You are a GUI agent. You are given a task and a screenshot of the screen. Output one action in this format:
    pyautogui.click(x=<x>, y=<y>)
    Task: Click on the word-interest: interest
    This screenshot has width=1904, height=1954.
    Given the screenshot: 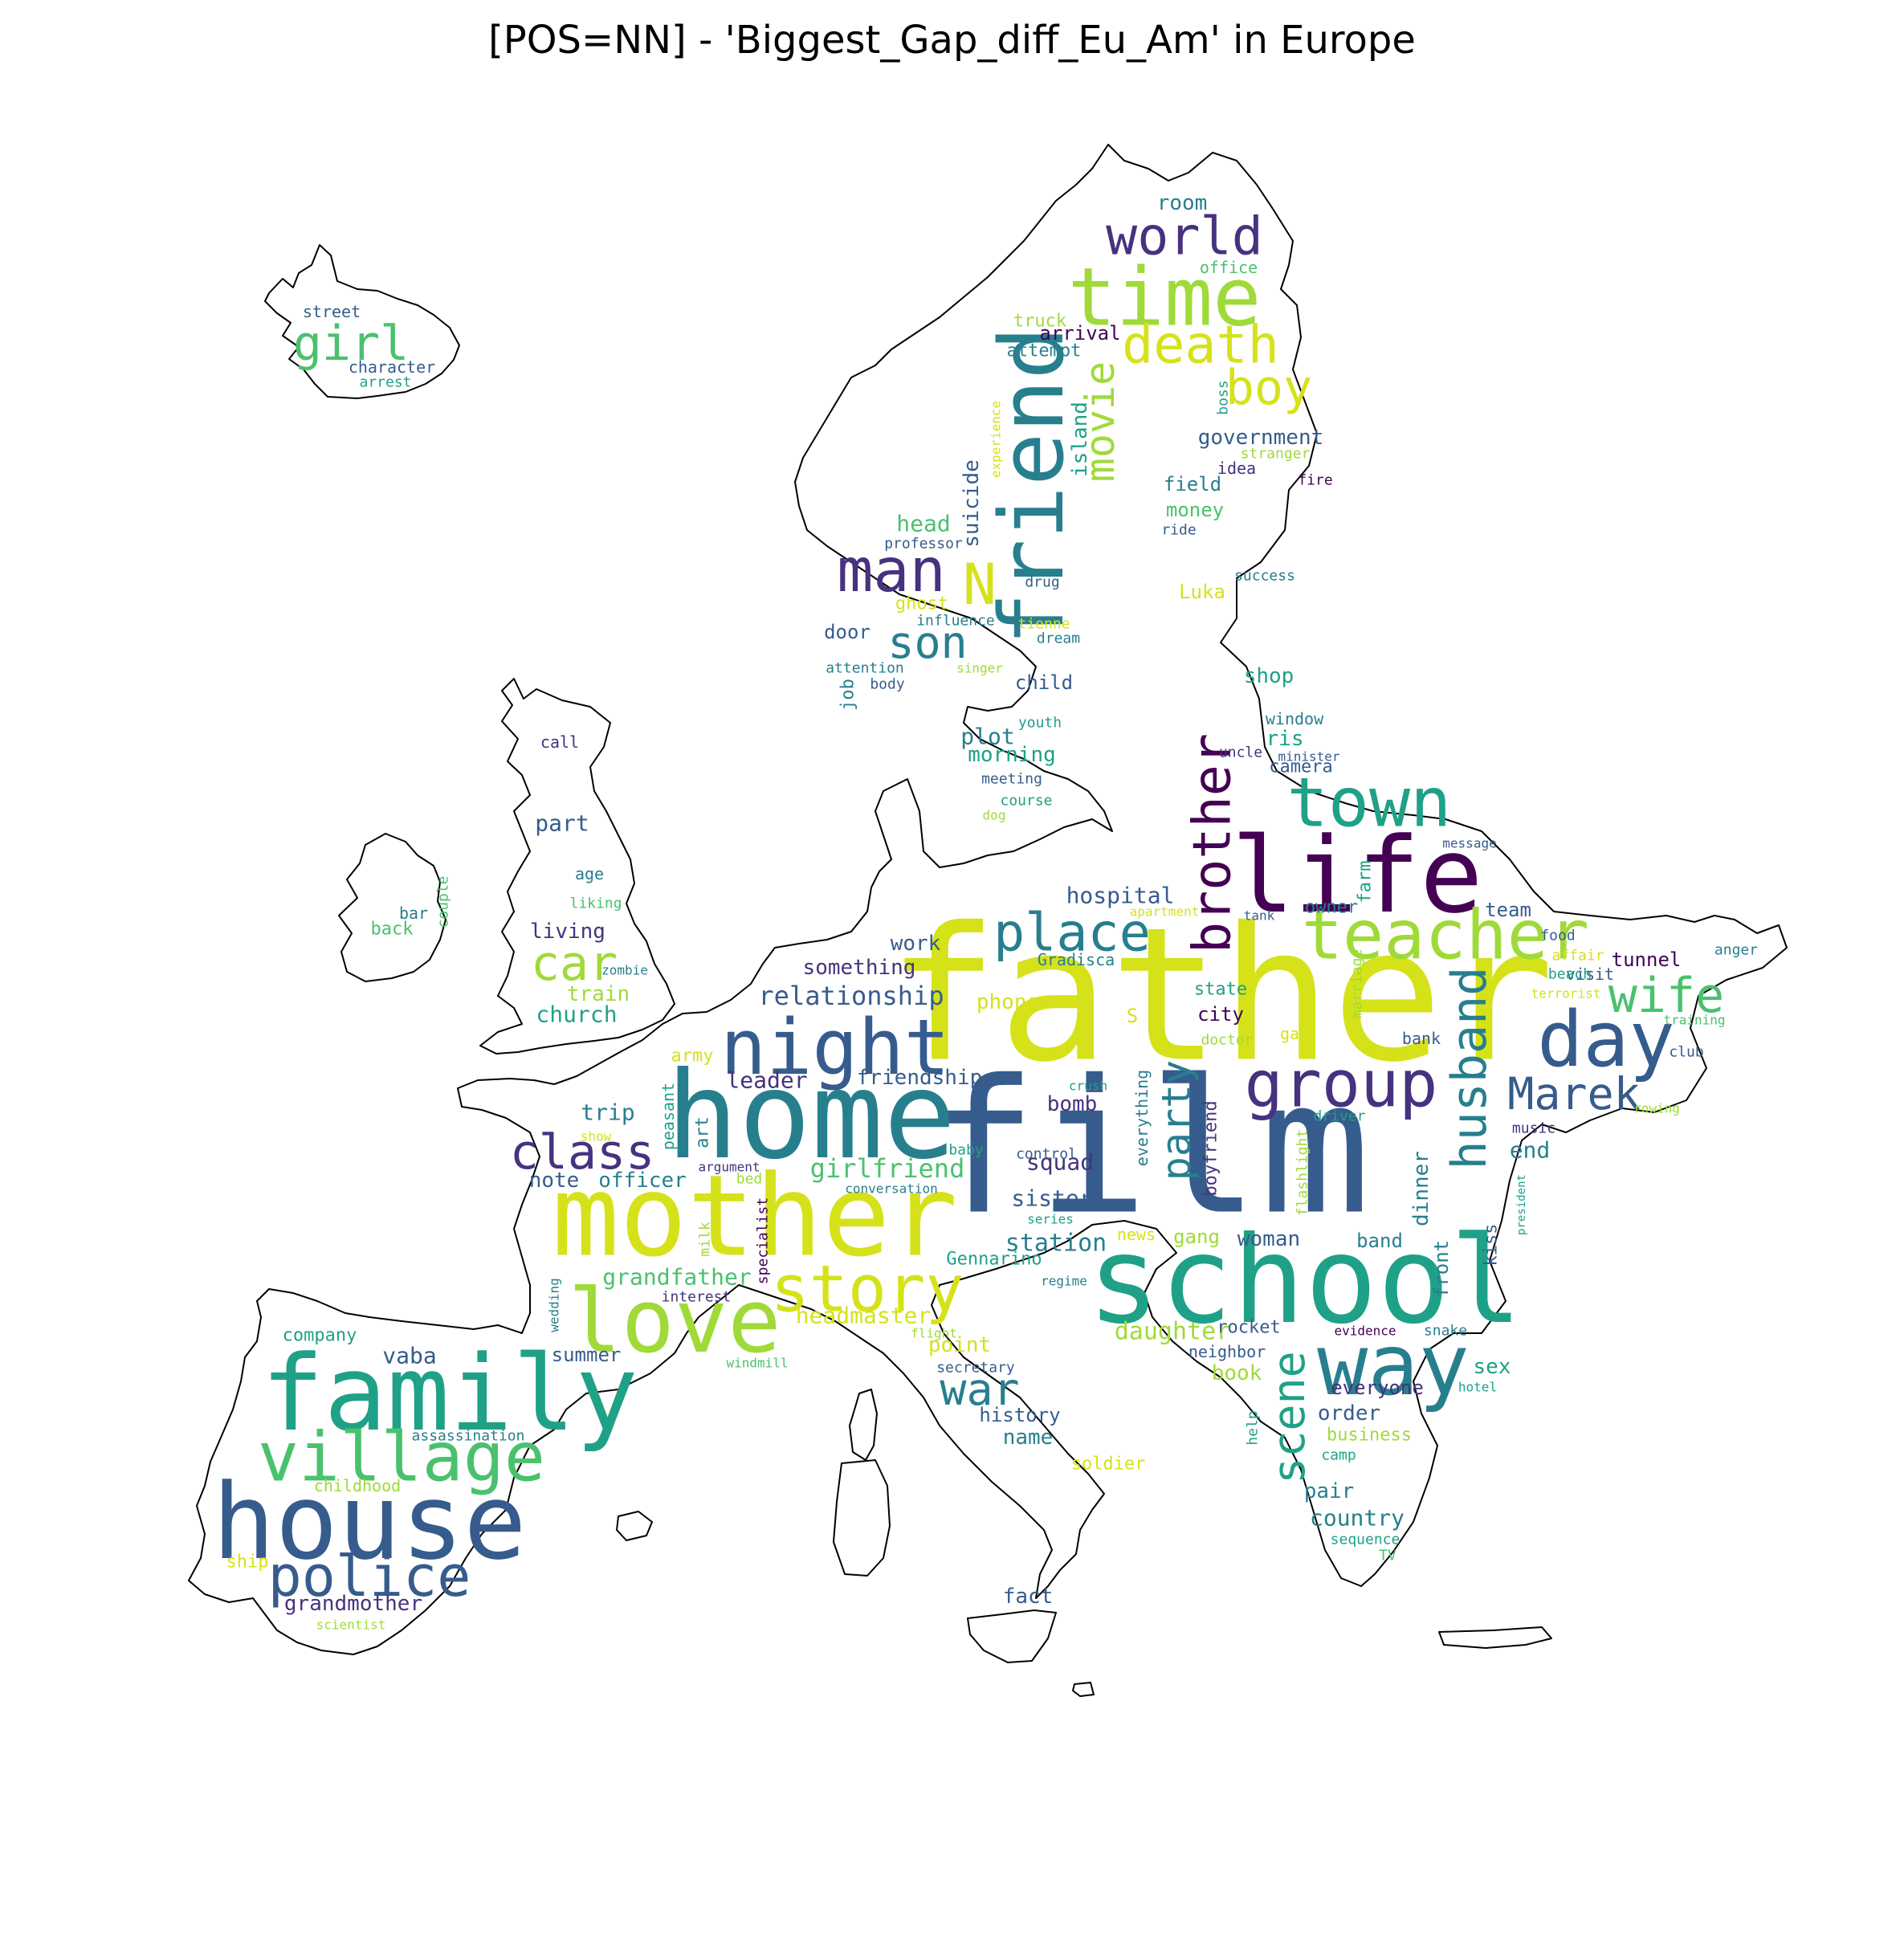 What is the action you would take?
    pyautogui.click(x=697, y=1297)
    